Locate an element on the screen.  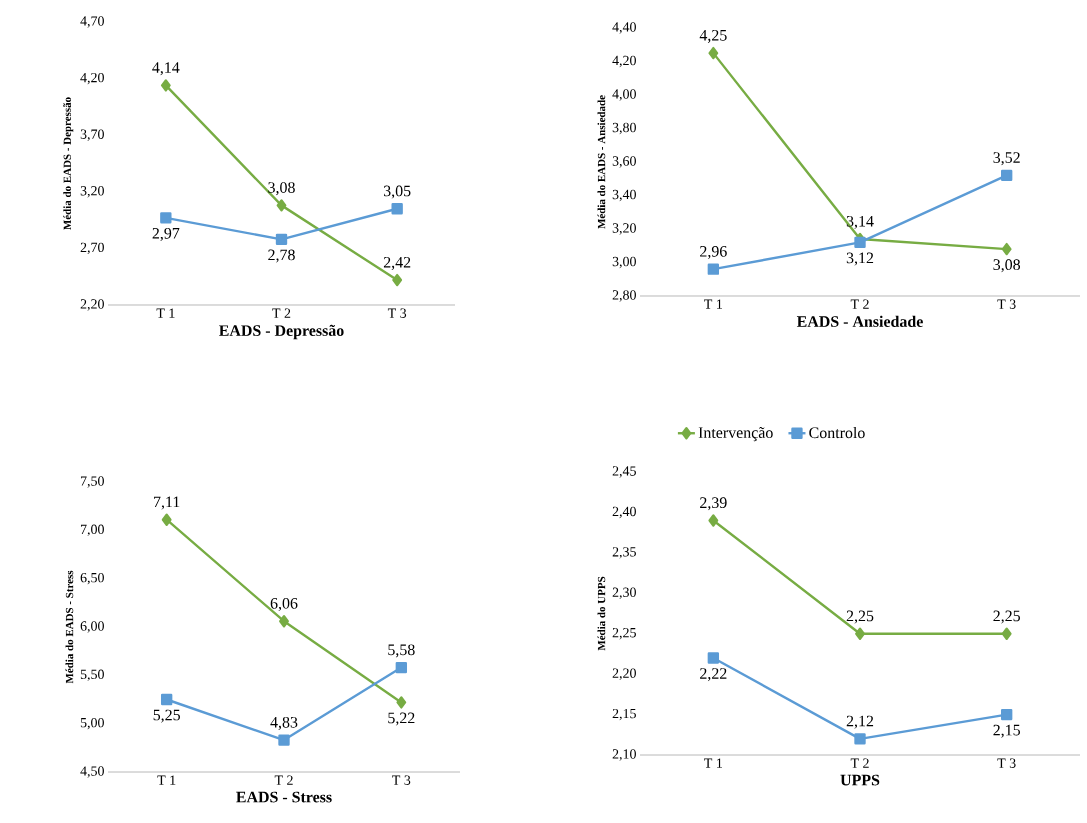
y-tick-label: 2,70 is located at coordinates (92, 248).